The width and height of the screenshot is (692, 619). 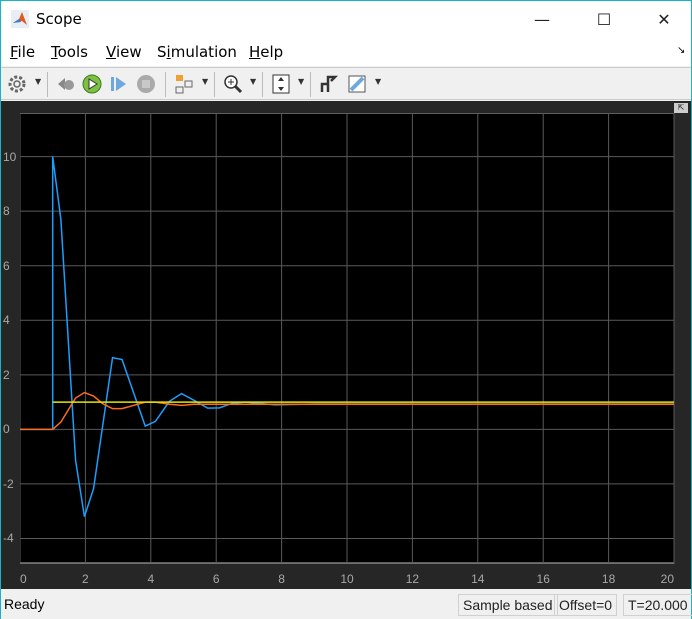 What do you see at coordinates (609, 579) in the screenshot?
I see `x-tick-label: 18` at bounding box center [609, 579].